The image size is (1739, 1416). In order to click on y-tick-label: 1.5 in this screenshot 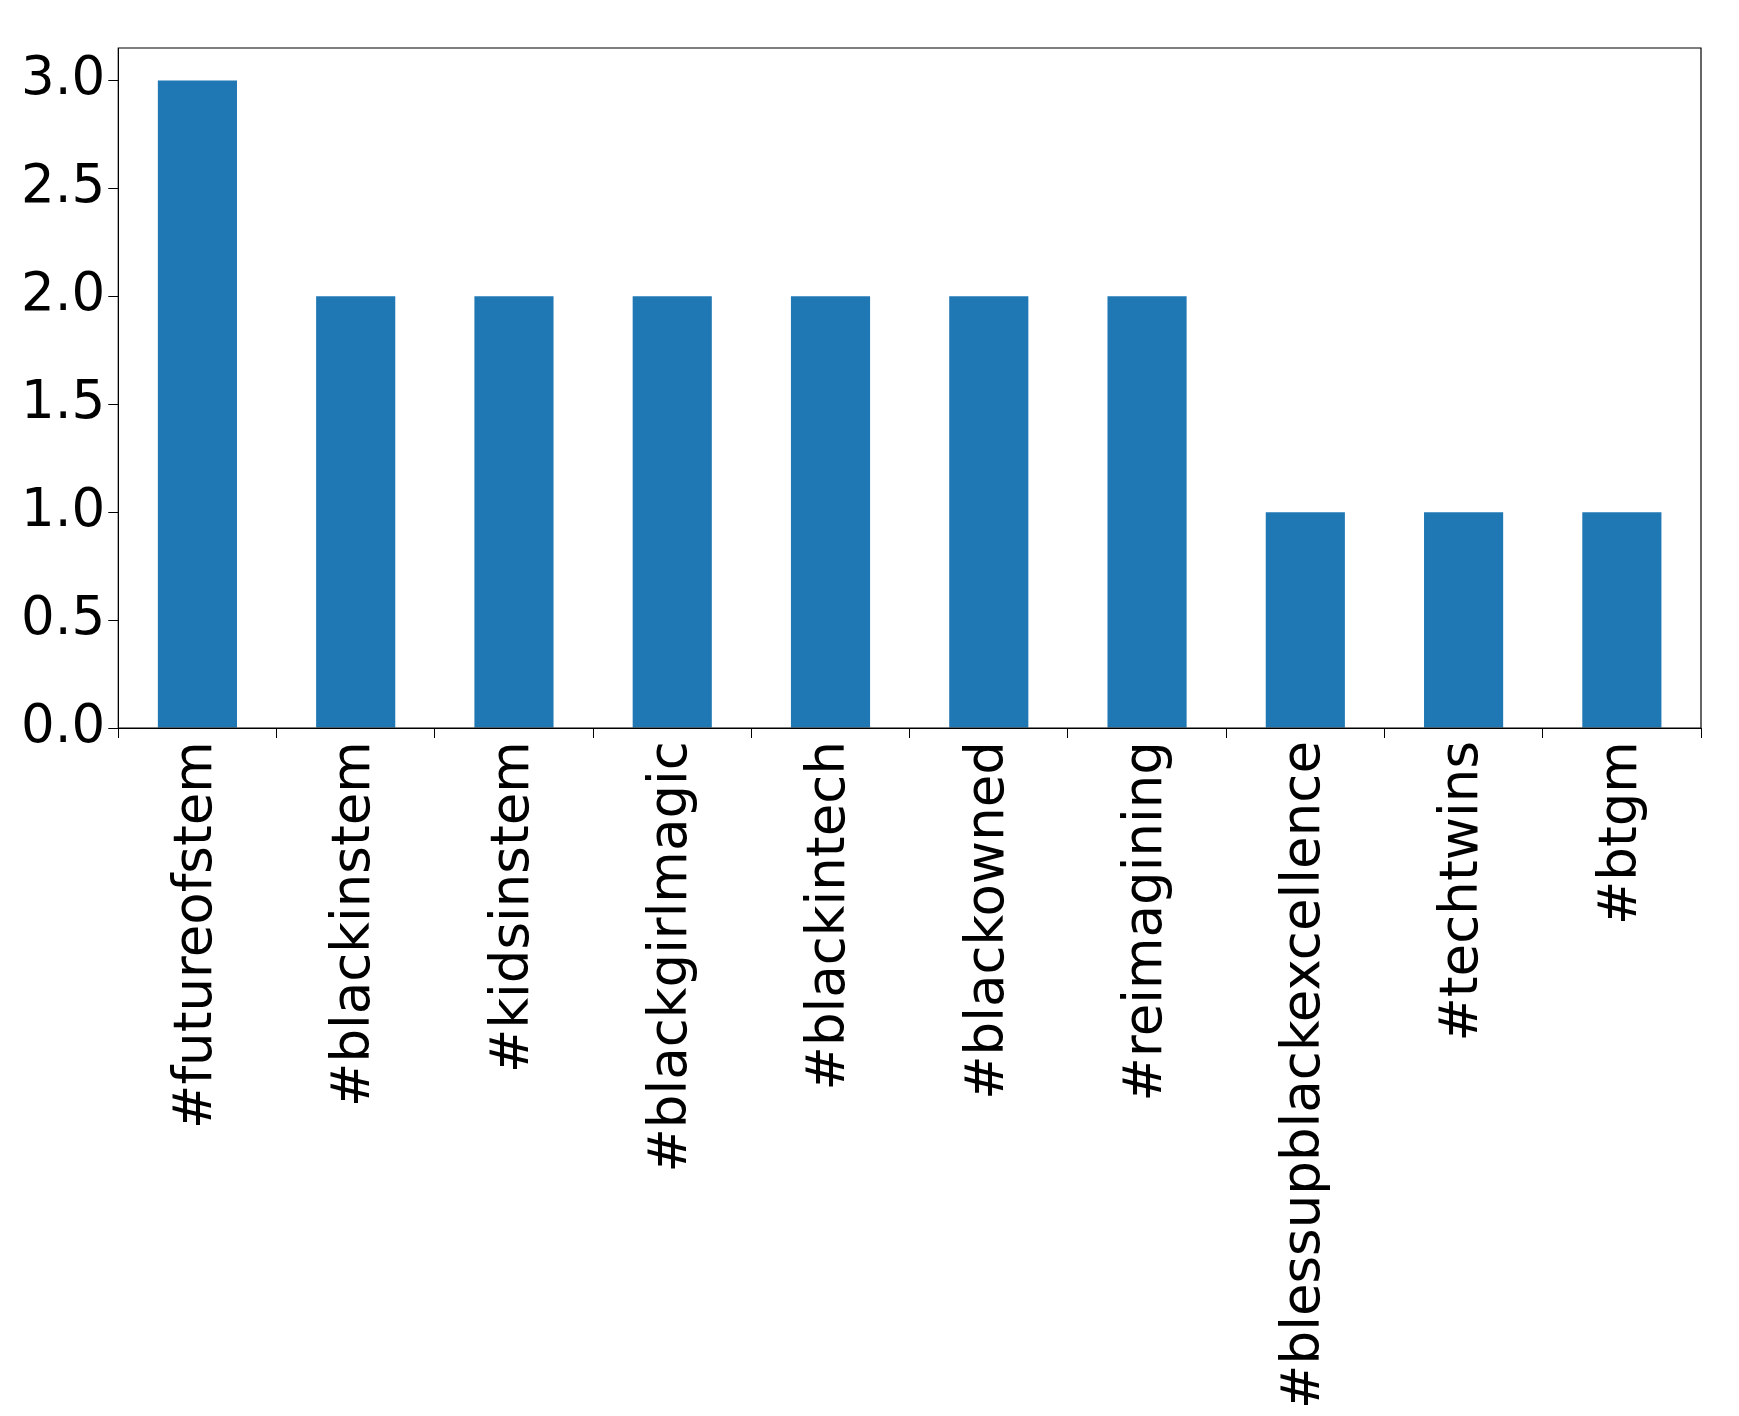, I will do `click(63, 399)`.